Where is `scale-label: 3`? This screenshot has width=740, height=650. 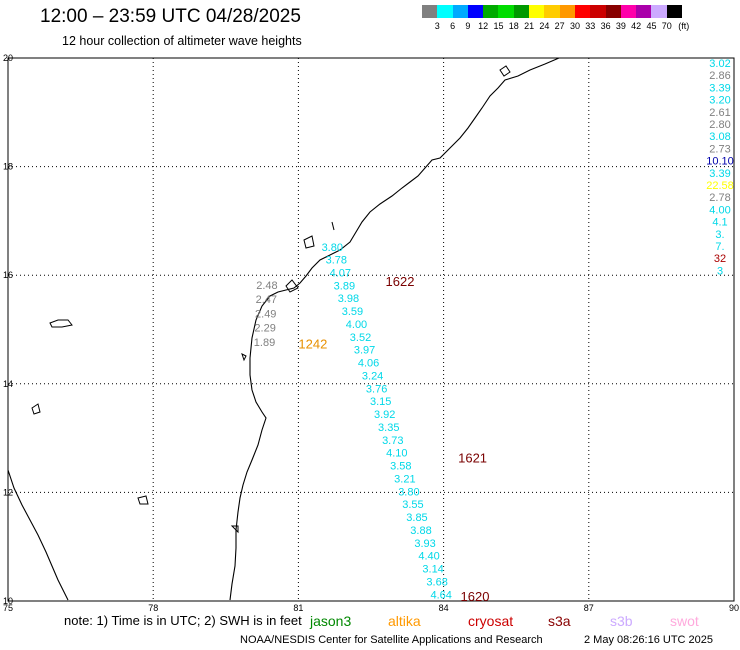 scale-label: 3 is located at coordinates (437, 26).